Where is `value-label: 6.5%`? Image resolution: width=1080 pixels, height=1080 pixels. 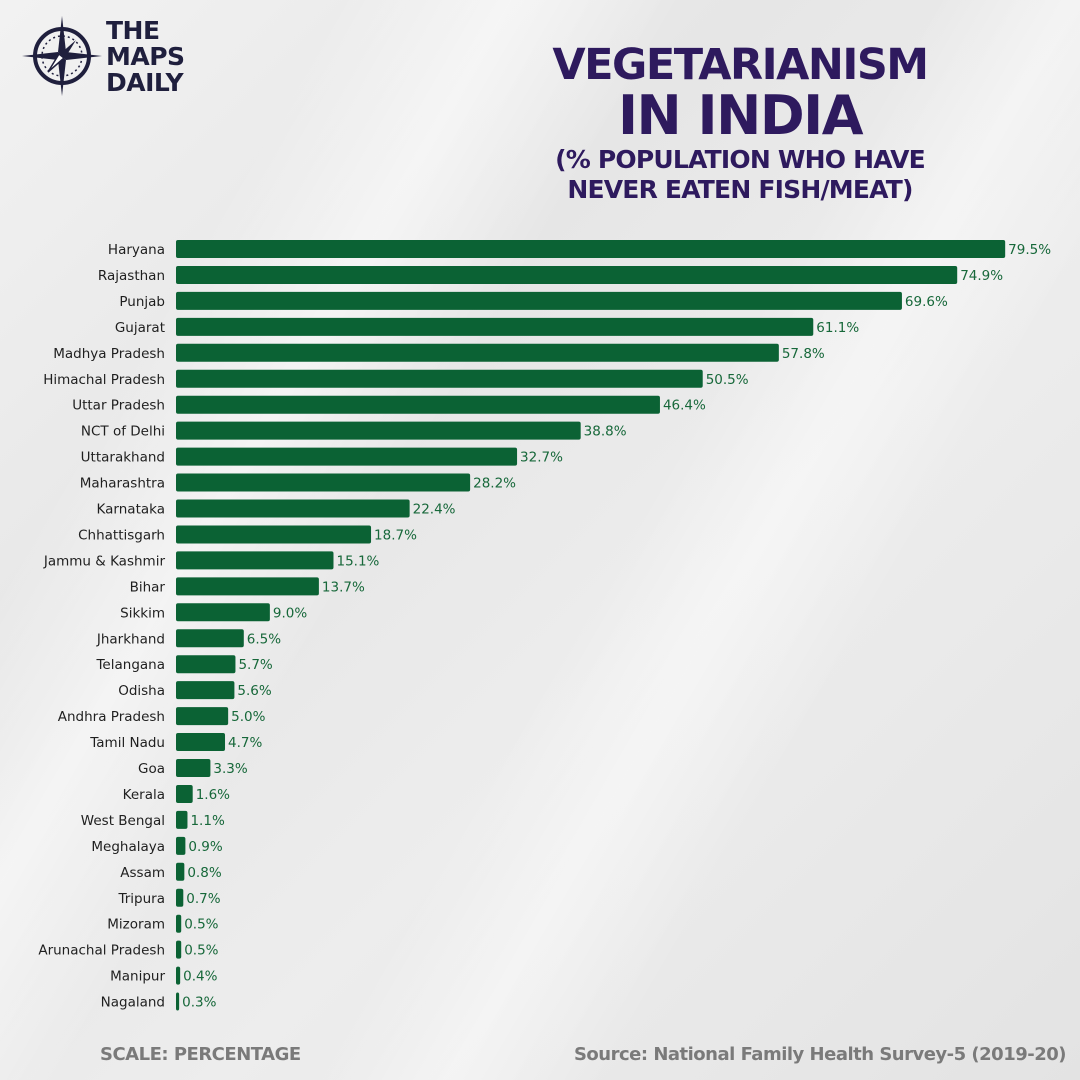
value-label: 6.5% is located at coordinates (264, 639).